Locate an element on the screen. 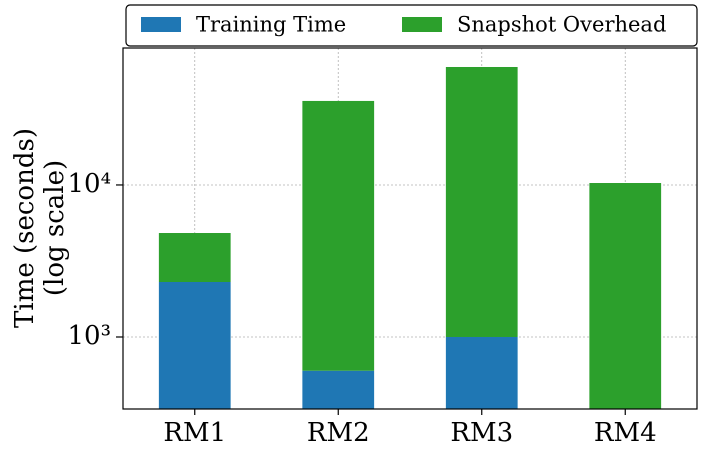 The image size is (706, 451). x-tick-label: RM3 is located at coordinates (481, 433).